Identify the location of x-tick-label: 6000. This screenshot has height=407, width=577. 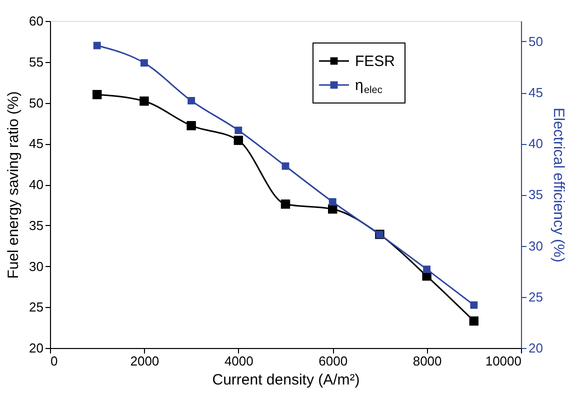
(333, 361).